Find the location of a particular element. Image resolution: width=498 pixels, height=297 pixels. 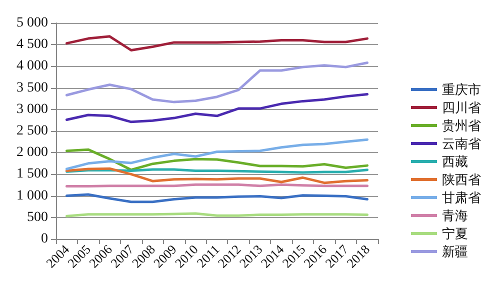

y-tick-label: 4 000 is located at coordinates (32, 66).